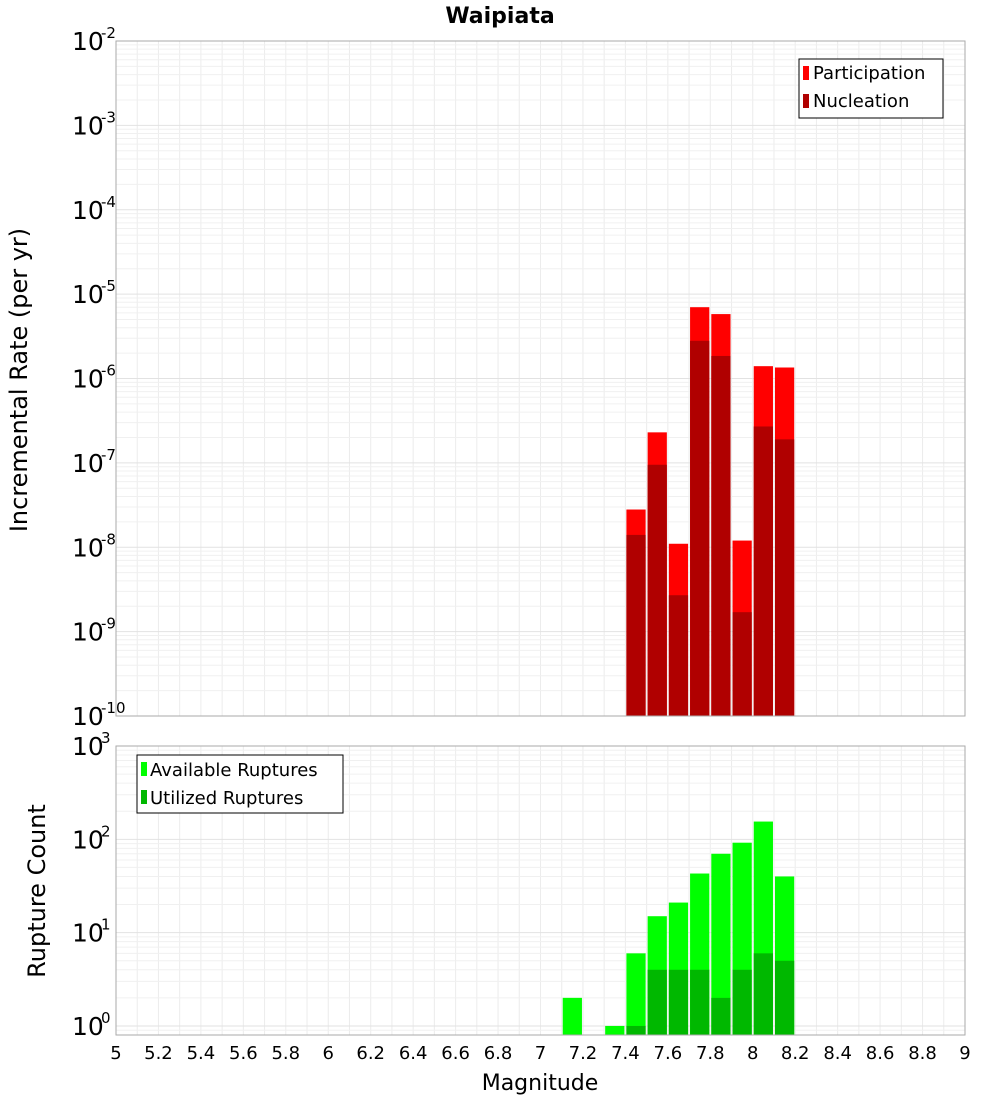 The image size is (1000, 1100). What do you see at coordinates (498, 1053) in the screenshot?
I see `x-tick-label: 6.8` at bounding box center [498, 1053].